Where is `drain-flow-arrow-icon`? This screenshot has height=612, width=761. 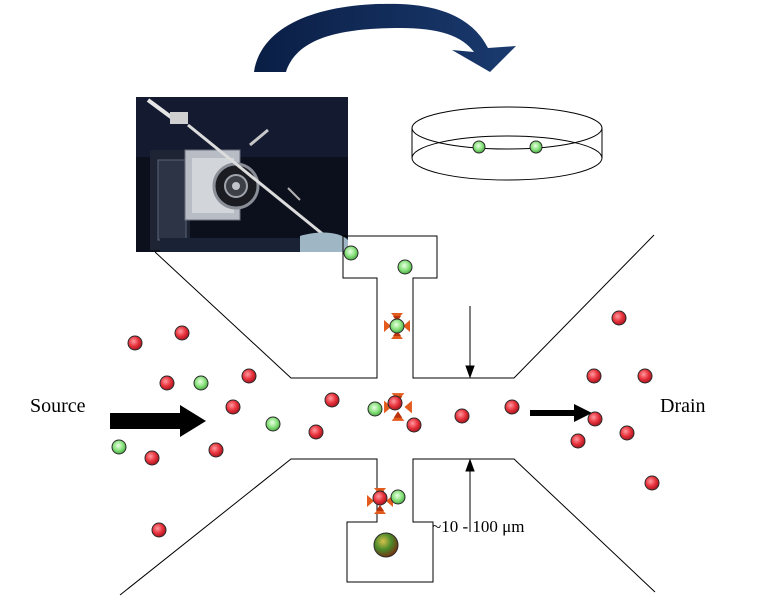 drain-flow-arrow-icon is located at coordinates (561, 413).